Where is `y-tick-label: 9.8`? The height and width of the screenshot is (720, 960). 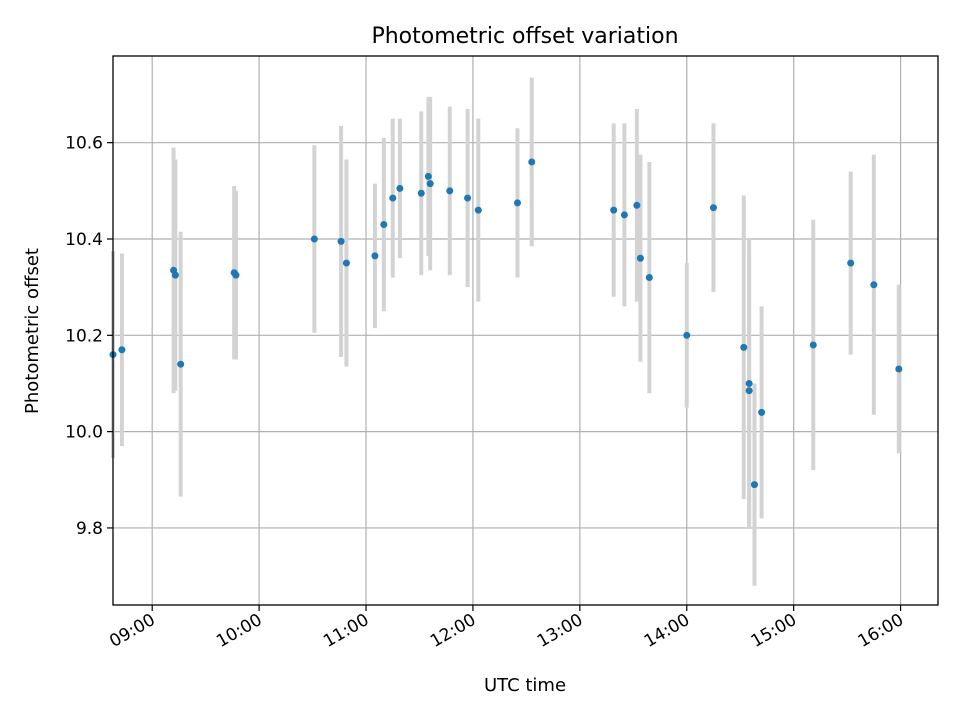
y-tick-label: 9.8 is located at coordinates (89, 529).